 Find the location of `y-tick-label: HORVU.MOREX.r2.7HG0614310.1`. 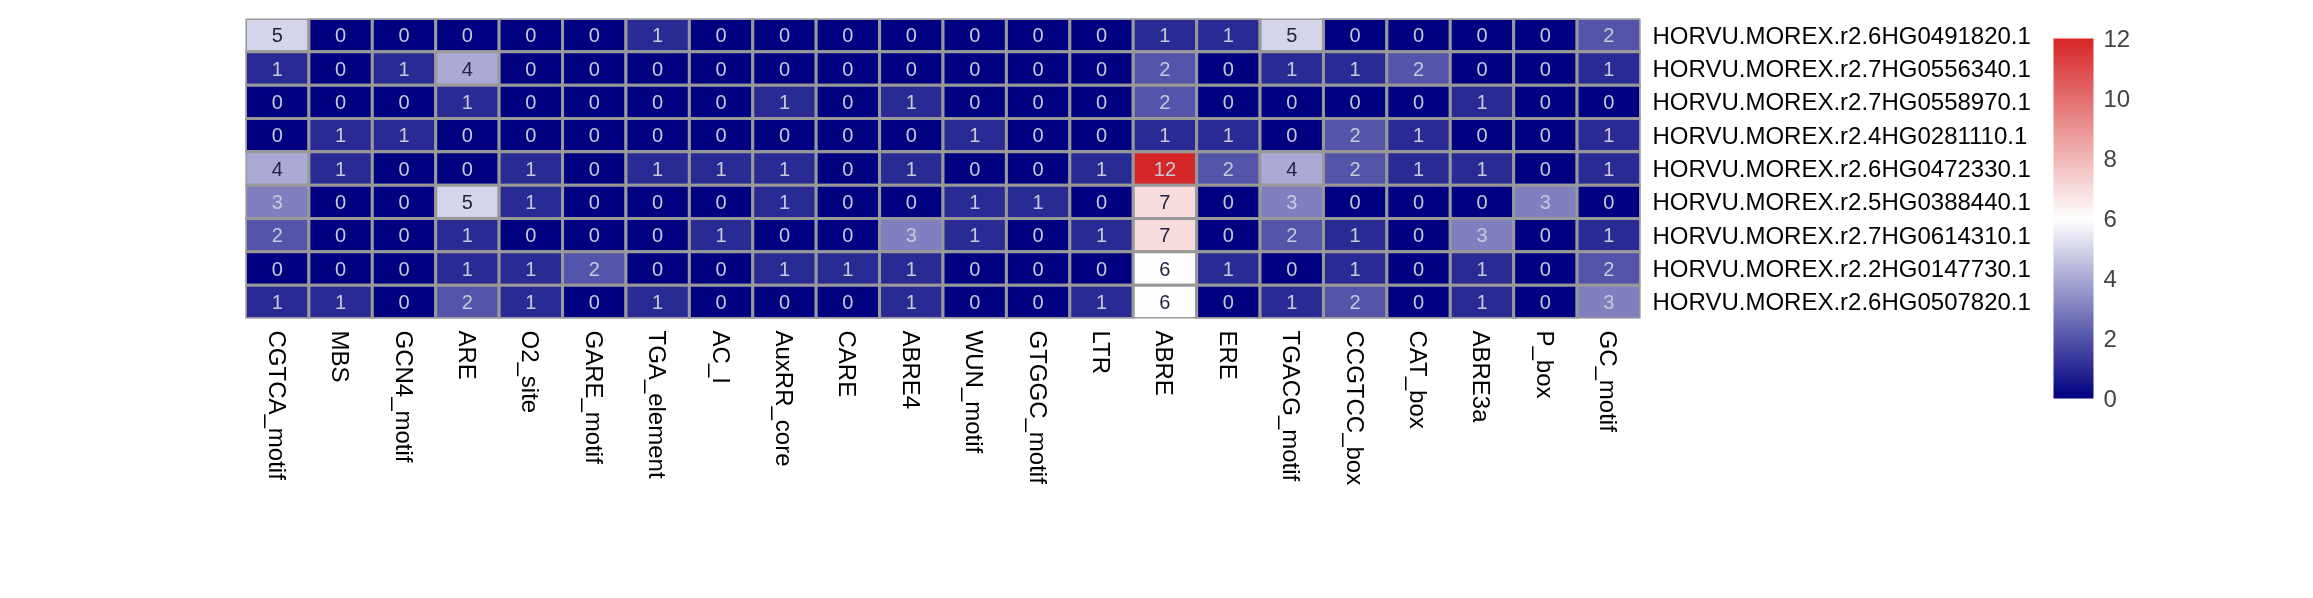

y-tick-label: HORVU.MOREX.r2.7HG0614310.1 is located at coordinates (1841, 235).